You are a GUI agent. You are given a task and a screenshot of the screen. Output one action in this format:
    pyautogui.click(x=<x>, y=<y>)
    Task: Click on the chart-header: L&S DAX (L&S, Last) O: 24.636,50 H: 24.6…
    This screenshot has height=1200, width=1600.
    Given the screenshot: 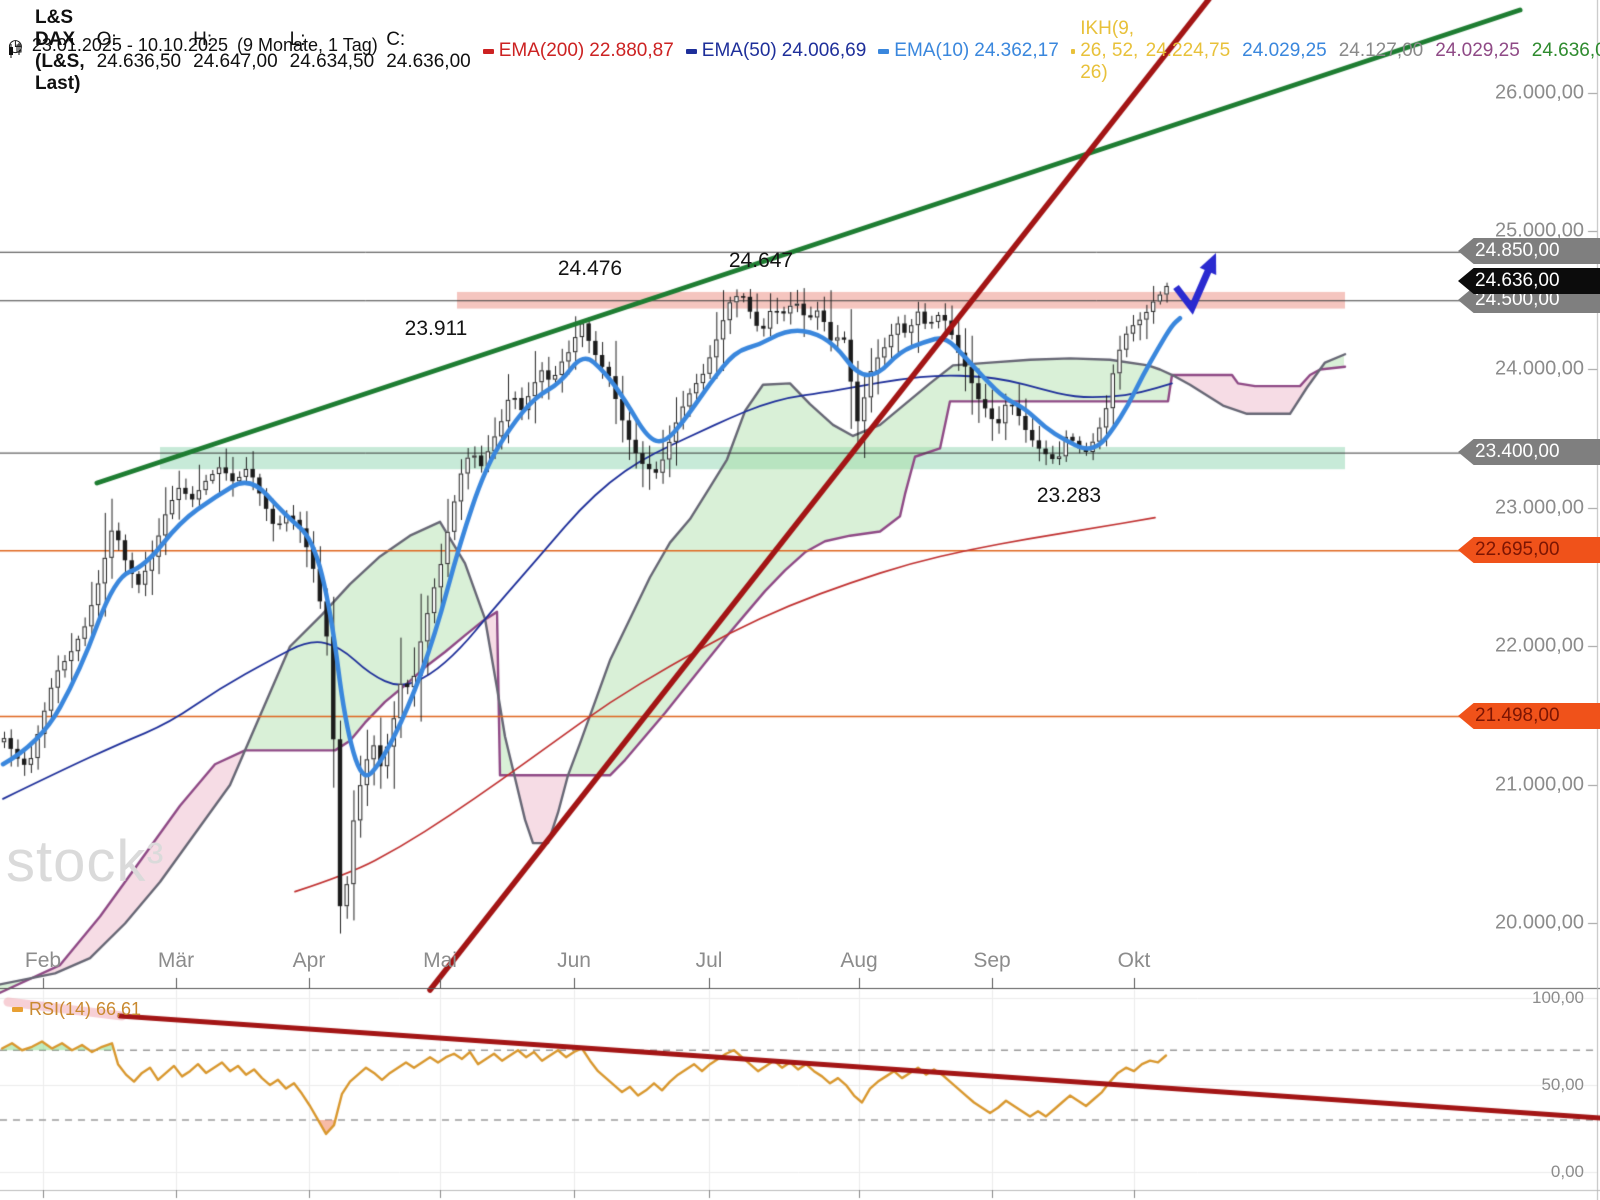 What is the action you would take?
    pyautogui.click(x=804, y=51)
    